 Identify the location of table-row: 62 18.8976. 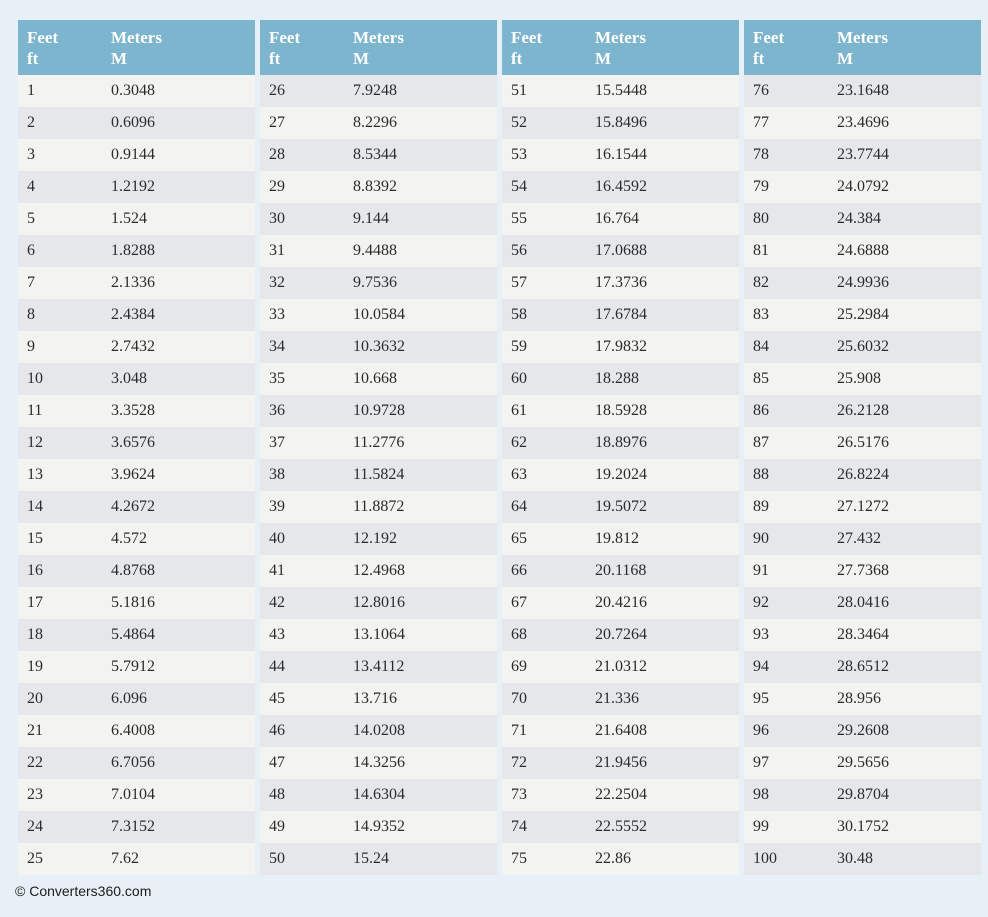
(620, 443).